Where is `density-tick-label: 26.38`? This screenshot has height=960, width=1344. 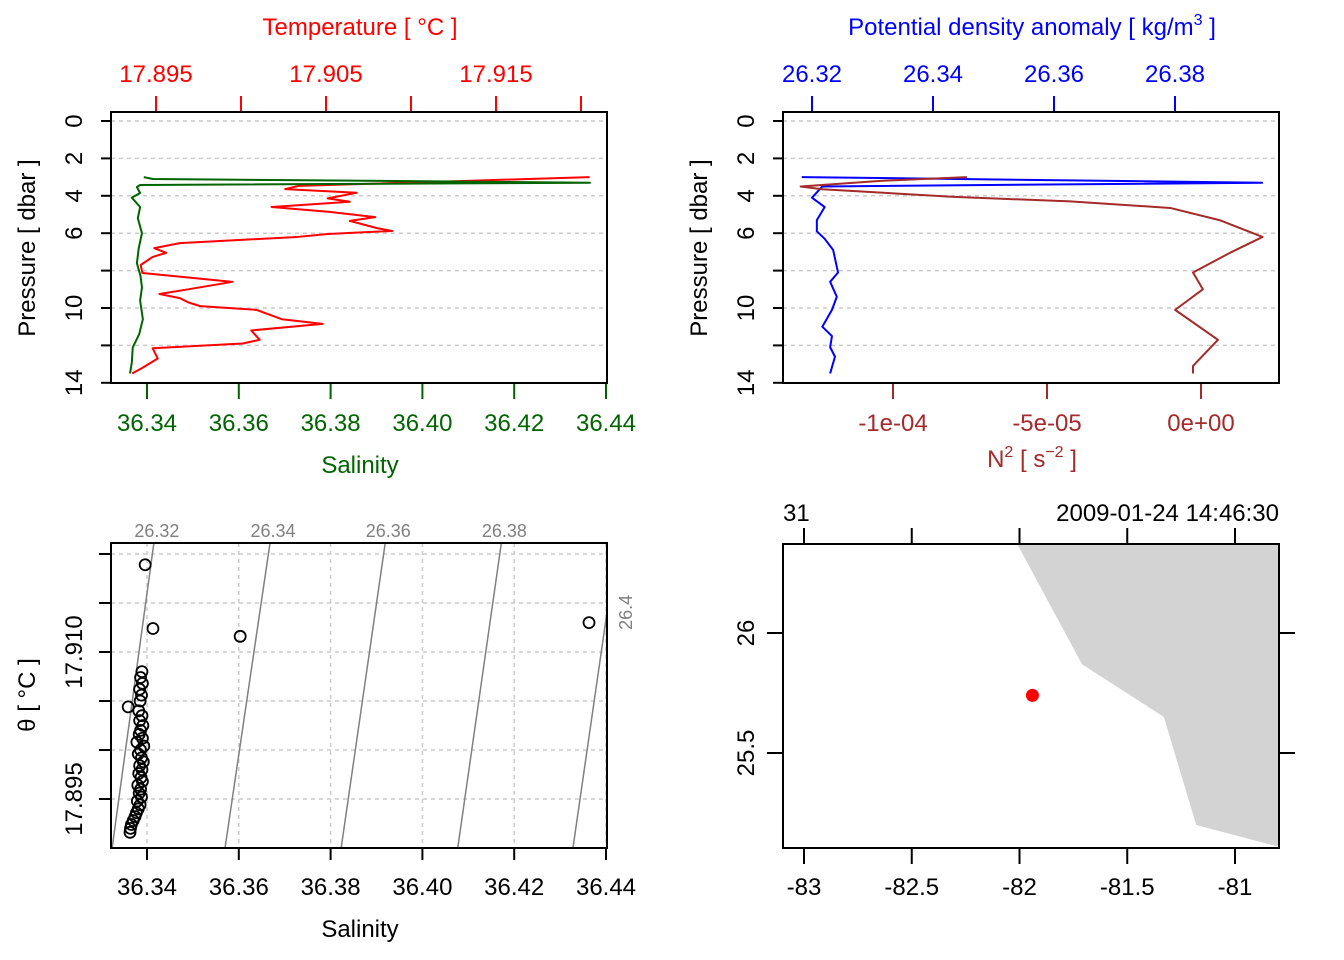
density-tick-label: 26.38 is located at coordinates (1175, 74).